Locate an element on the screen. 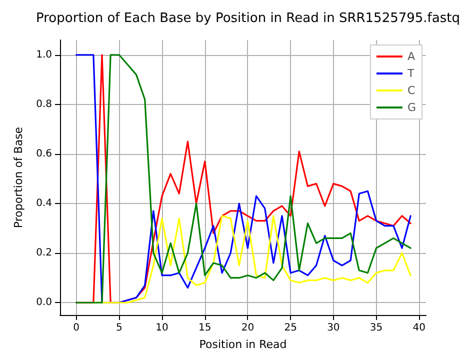 The height and width of the screenshot is (355, 474). x-tick-label: 5 is located at coordinates (119, 328).